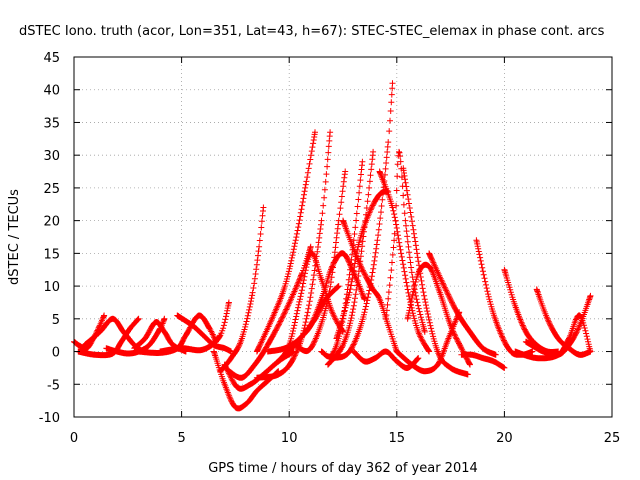  What do you see at coordinates (51, 287) in the screenshot?
I see `y-tick-label: 10` at bounding box center [51, 287].